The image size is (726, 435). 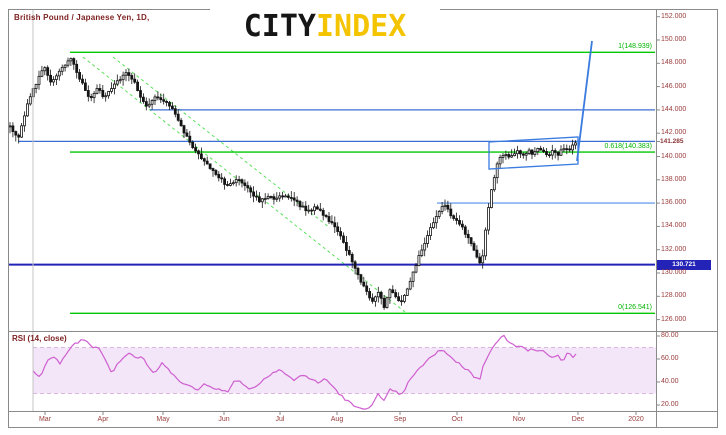 What do you see at coordinates (674, 296) in the screenshot?
I see `price-tick-label: 128.000` at bounding box center [674, 296].